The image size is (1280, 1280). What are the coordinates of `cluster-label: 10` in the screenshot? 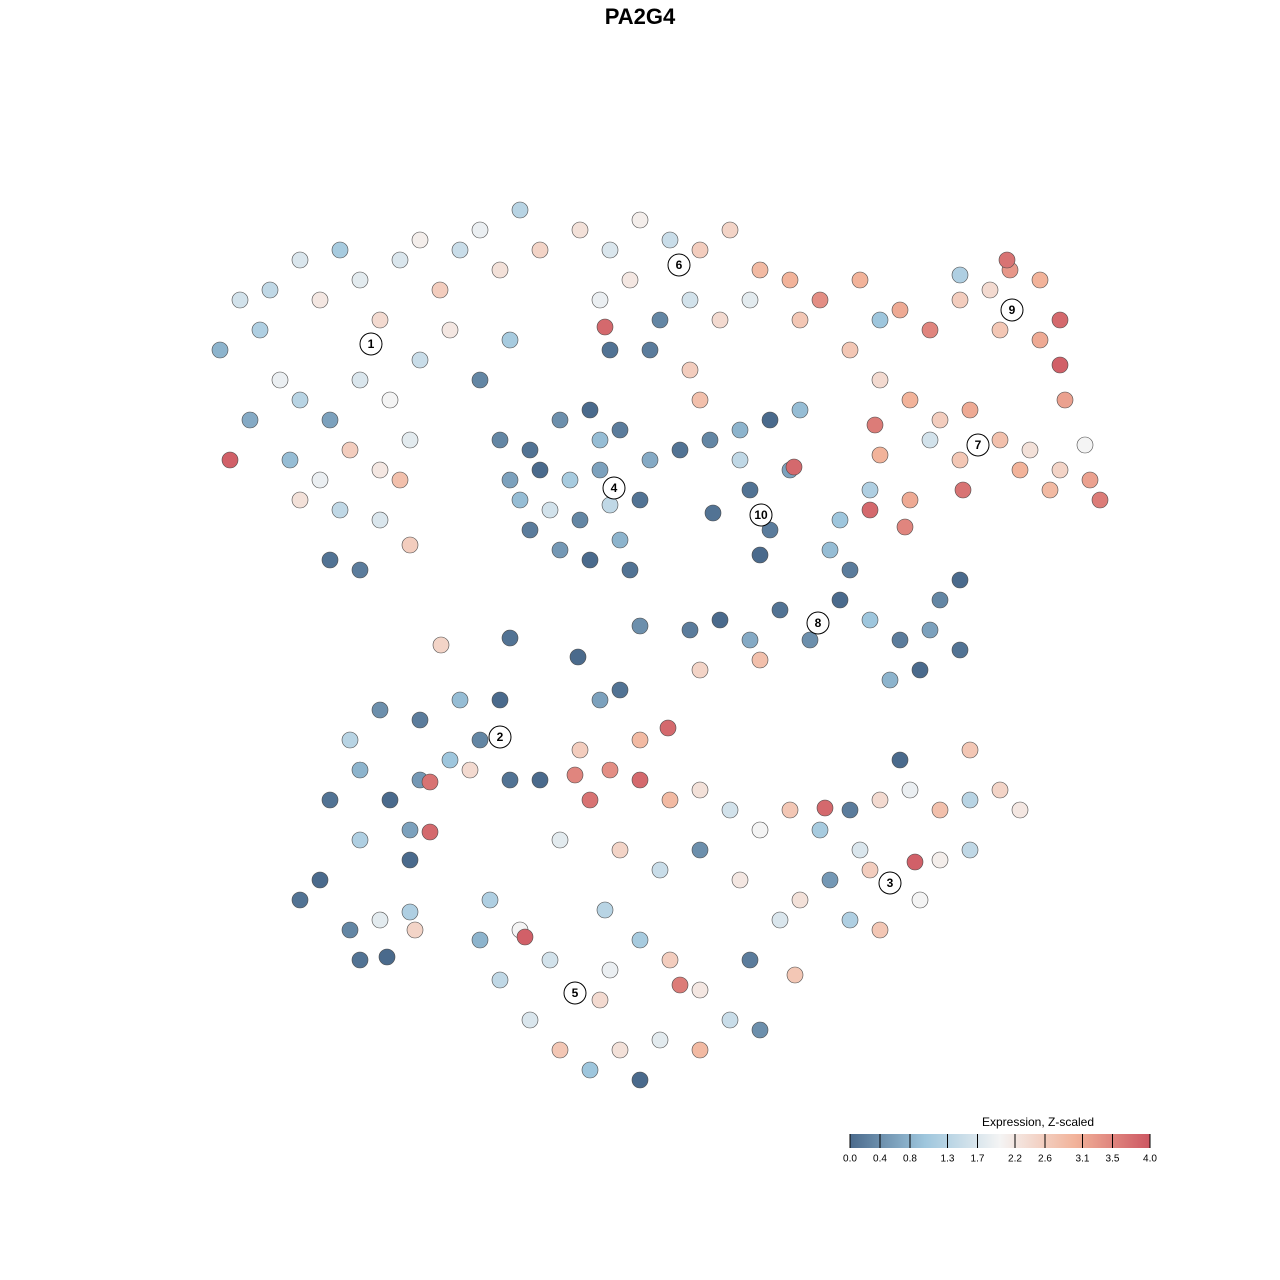 It's located at (761, 515).